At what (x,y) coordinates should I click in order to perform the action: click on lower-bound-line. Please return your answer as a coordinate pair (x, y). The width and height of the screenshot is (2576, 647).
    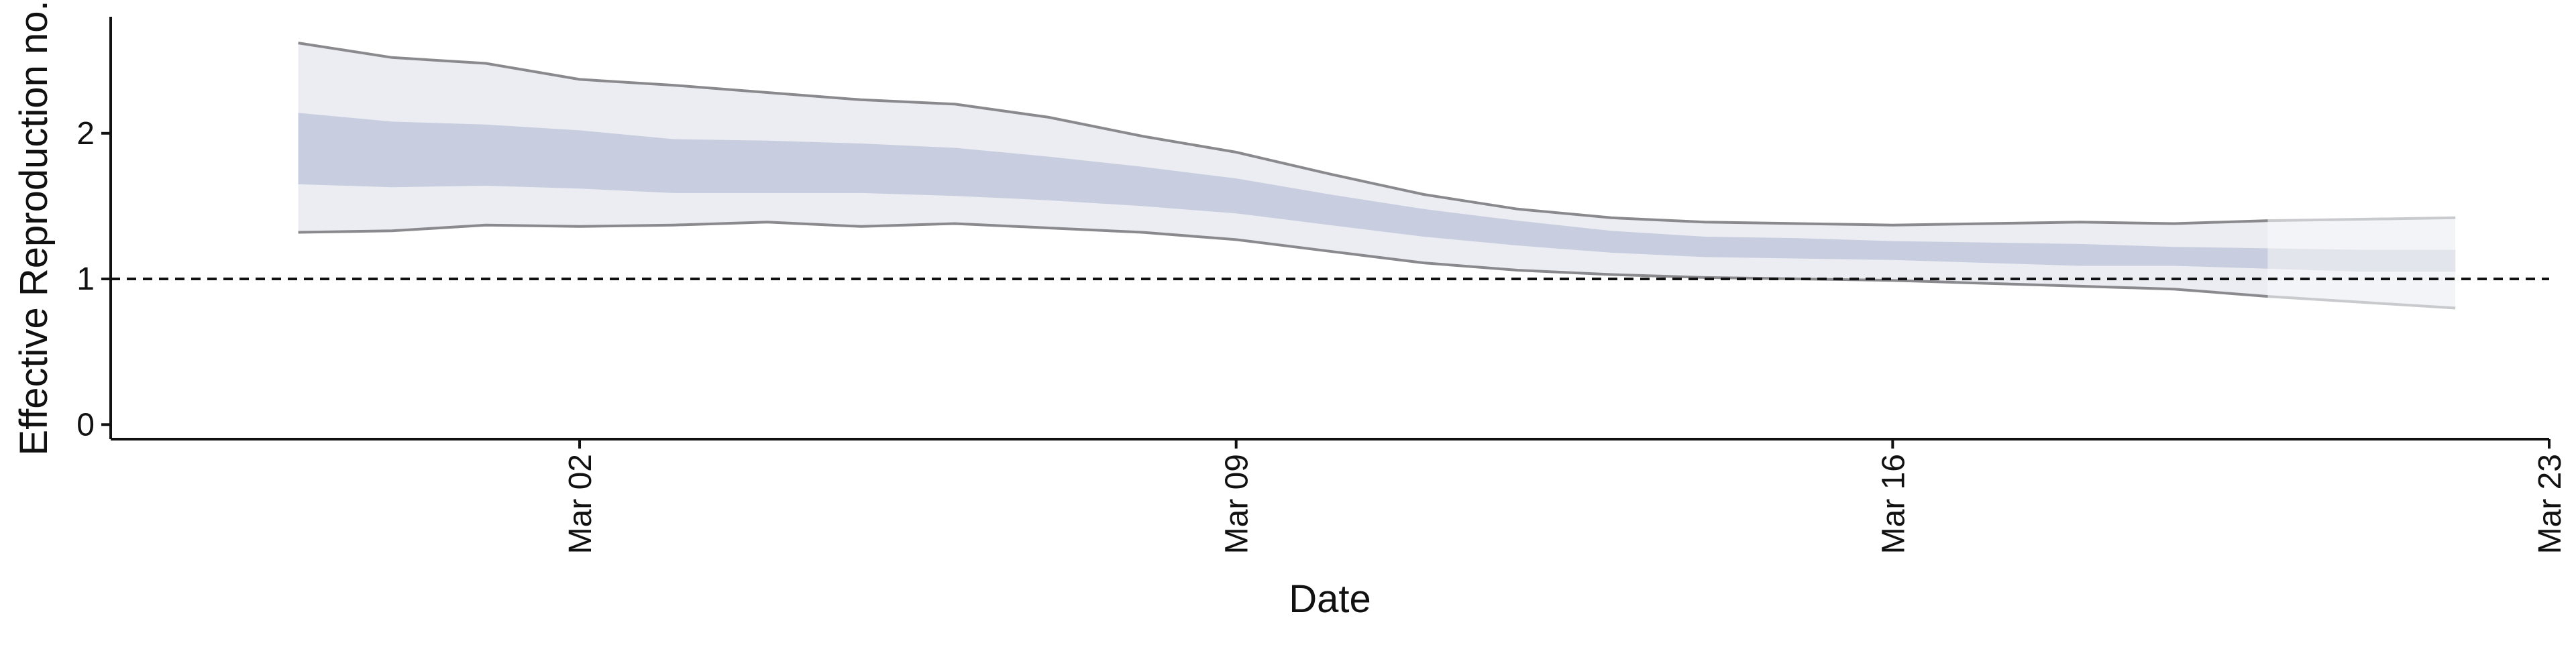
    Looking at the image, I should click on (1283, 259).